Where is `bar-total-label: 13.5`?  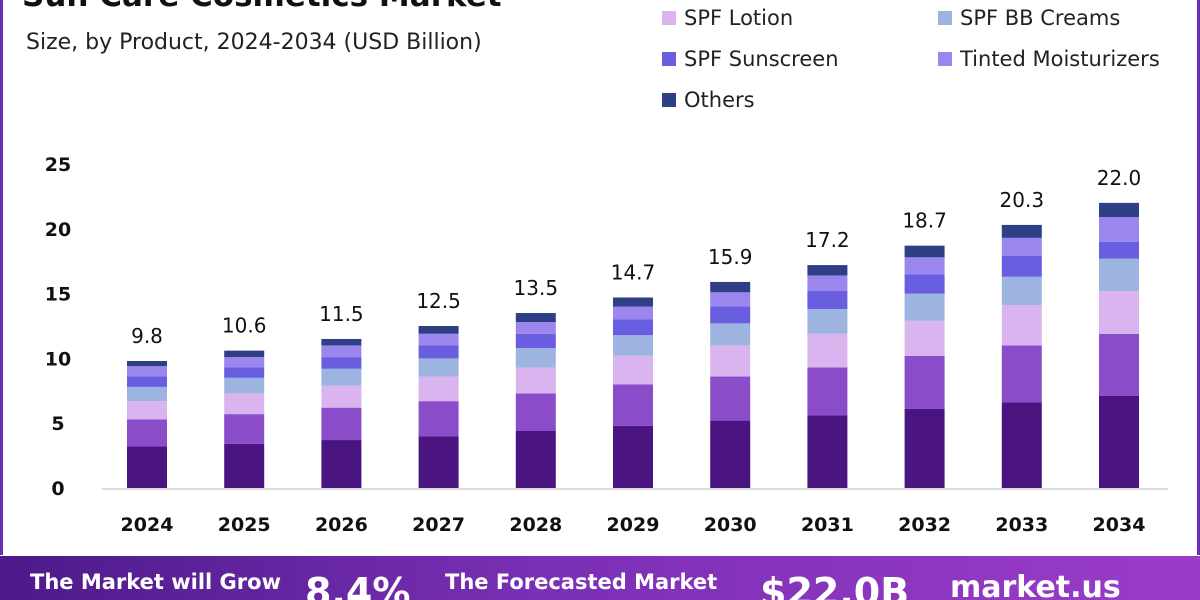
bar-total-label: 13.5 is located at coordinates (536, 288).